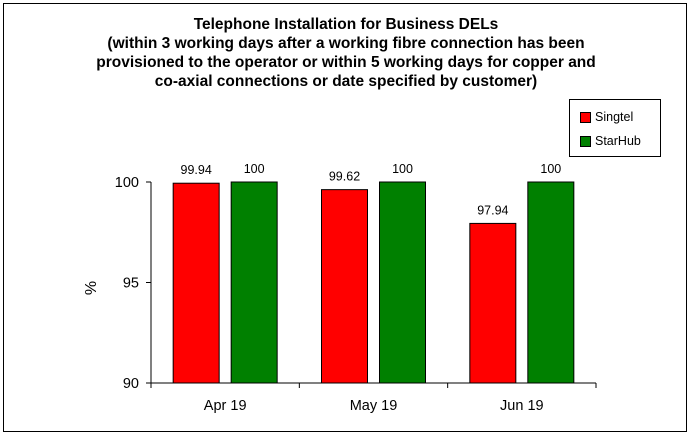 This screenshot has width=692, height=437. I want to click on legend-swatch-singtel, so click(585, 117).